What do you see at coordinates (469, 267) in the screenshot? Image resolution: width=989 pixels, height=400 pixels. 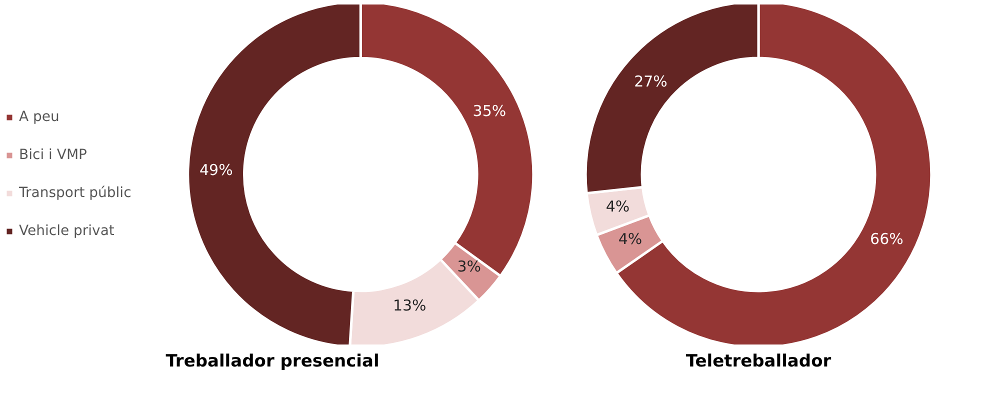 I see `data-label: 3%` at bounding box center [469, 267].